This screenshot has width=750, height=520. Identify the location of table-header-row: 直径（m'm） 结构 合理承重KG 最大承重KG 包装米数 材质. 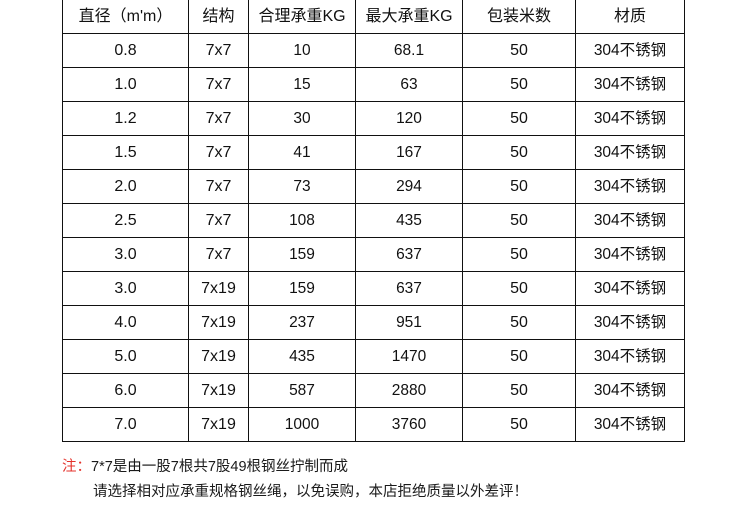
(373, 17).